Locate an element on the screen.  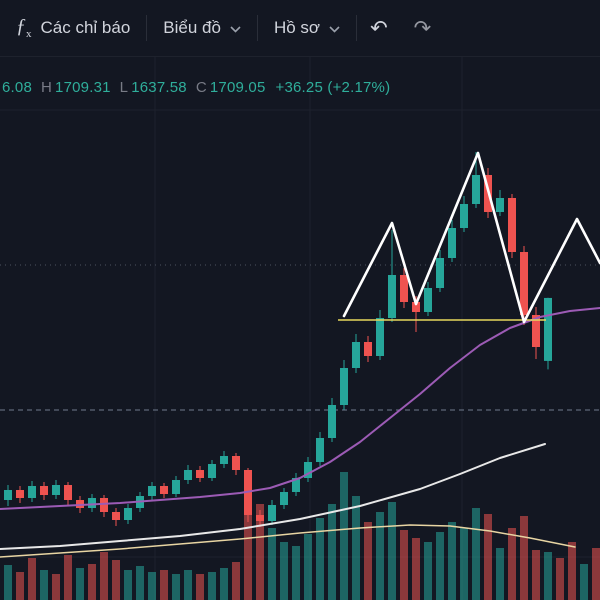
indicators-button-label: Các chỉ báo is located at coordinates (85, 27).